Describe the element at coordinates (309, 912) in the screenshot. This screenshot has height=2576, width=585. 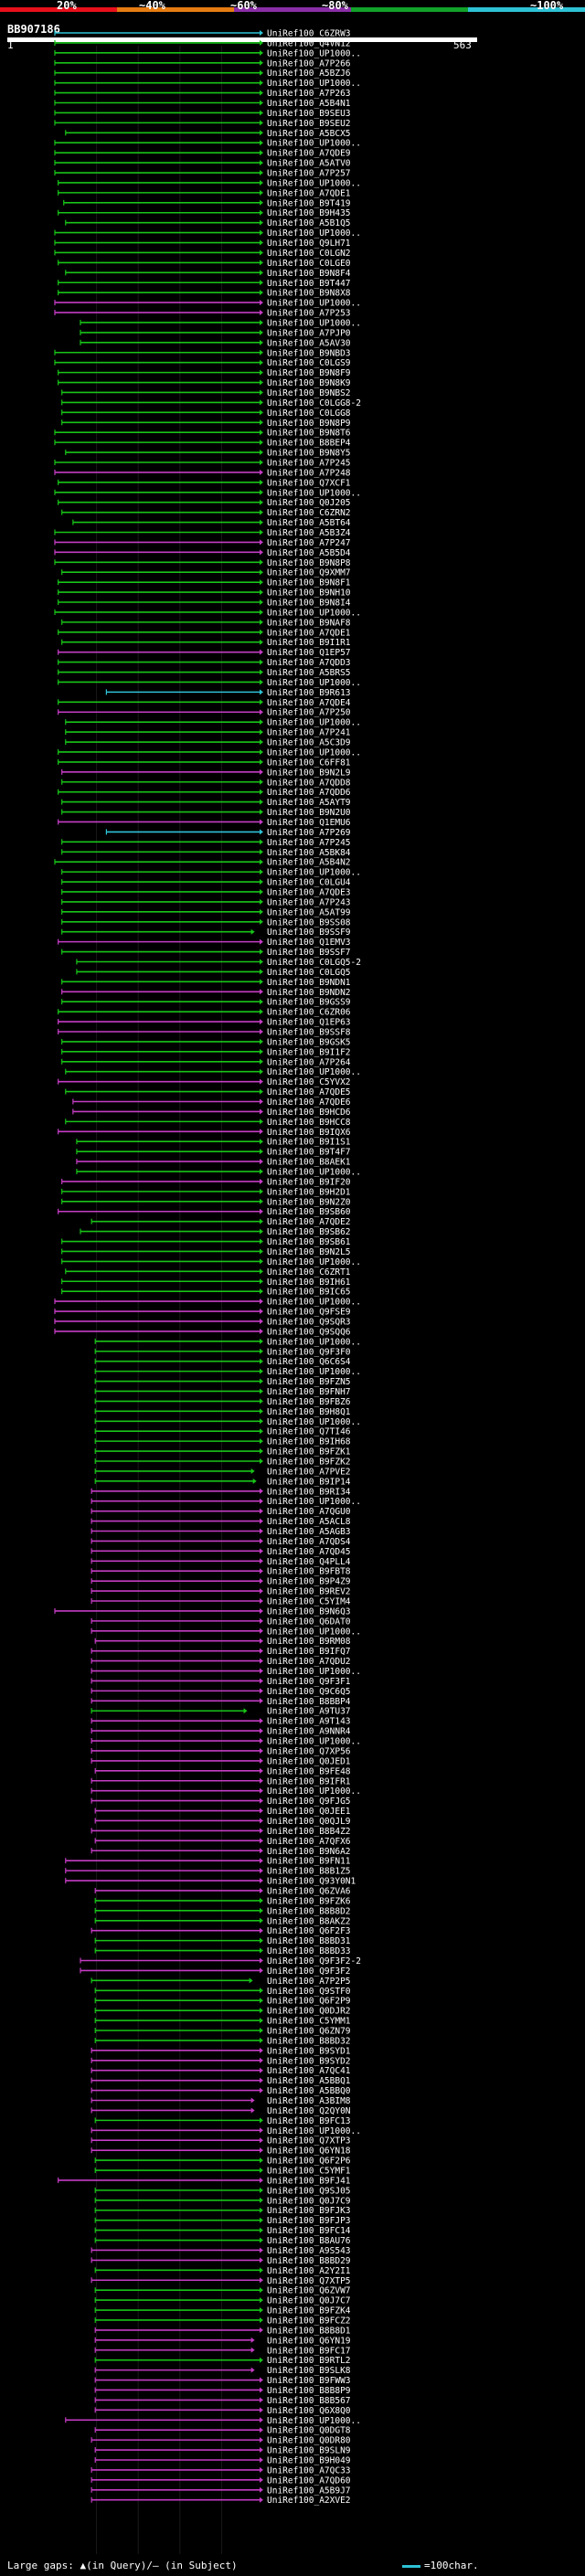
I see `hit-label: UniRef100_A5AT99` at that location.